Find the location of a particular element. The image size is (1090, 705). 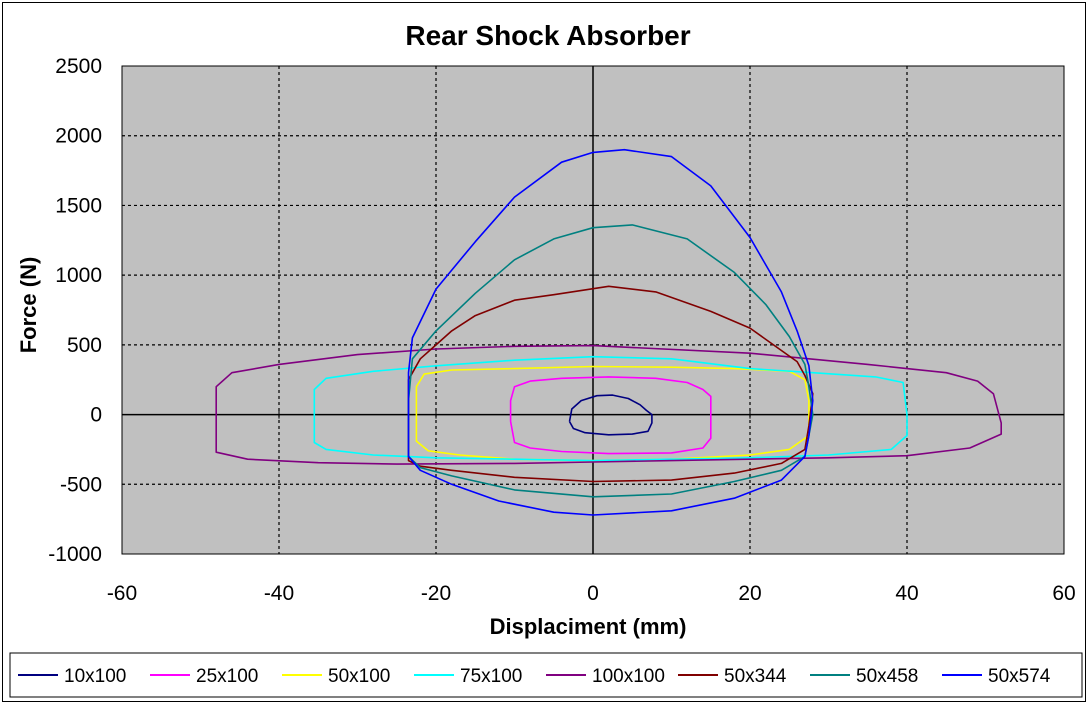

y-tick-label: 2500 is located at coordinates (78, 66).